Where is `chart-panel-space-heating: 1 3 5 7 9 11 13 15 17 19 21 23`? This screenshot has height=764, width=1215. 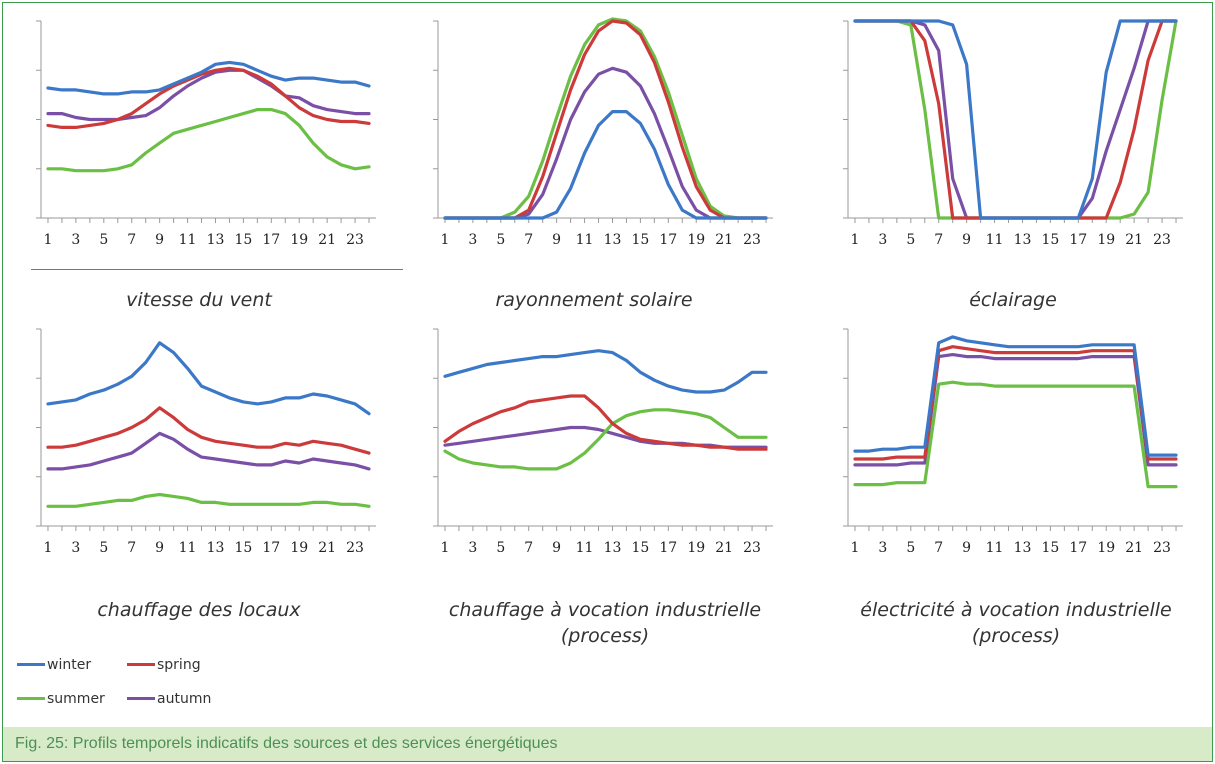
chart-panel-space-heating: 1 3 5 7 9 11 13 15 17 19 21 23 is located at coordinates (201, 441).